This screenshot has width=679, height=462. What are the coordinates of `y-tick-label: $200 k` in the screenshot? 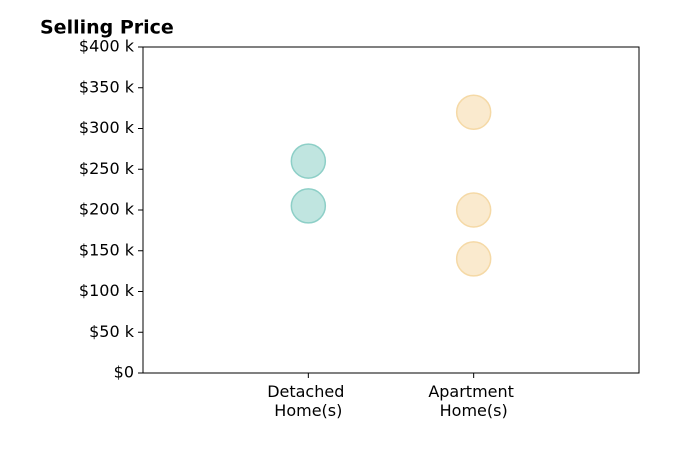 It's located at (107, 209).